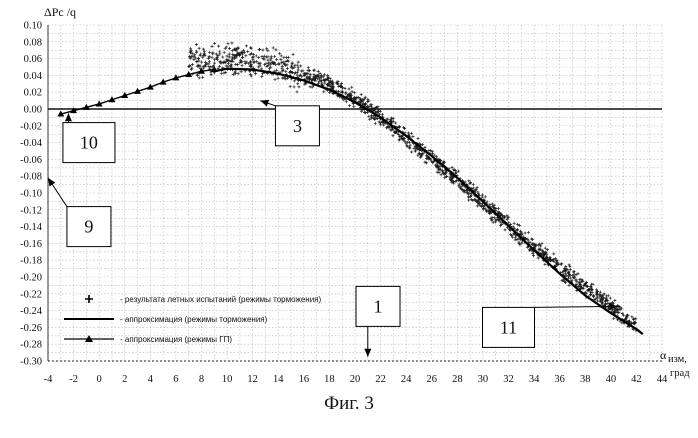  Describe the element at coordinates (60, 12) in the screenshot. I see `y-axis-label: ΔPc /q` at that location.